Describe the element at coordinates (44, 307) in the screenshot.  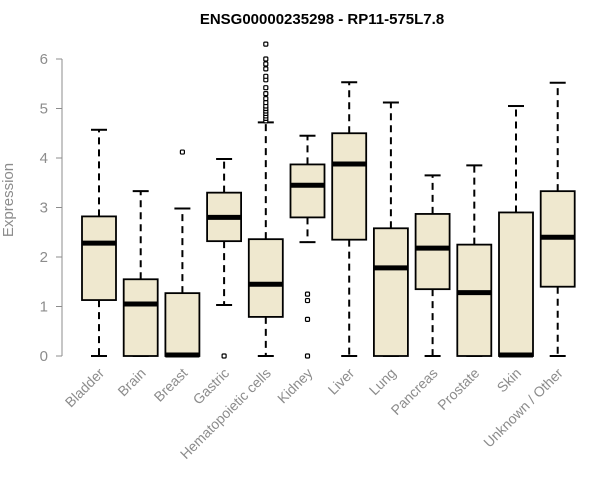
I see `y-tick-label: 1` at that location.